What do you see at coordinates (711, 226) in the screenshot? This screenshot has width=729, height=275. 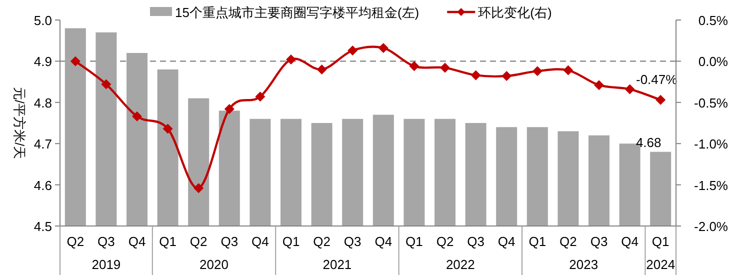 I see `y2-tick-label: -2.0%` at bounding box center [711, 226].